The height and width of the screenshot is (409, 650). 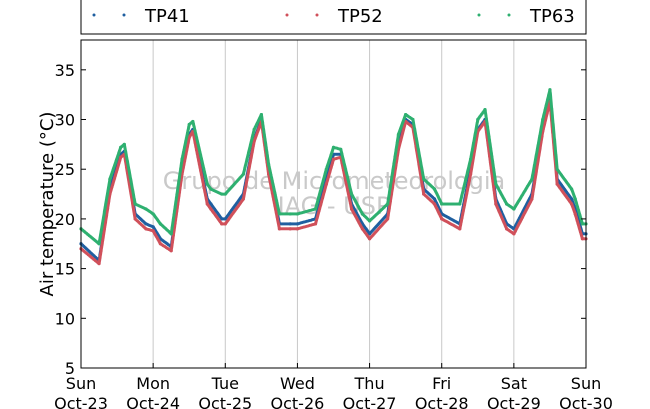 What do you see at coordinates (297, 383) in the screenshot?
I see `x-tick-label-day: Wed` at bounding box center [297, 383].